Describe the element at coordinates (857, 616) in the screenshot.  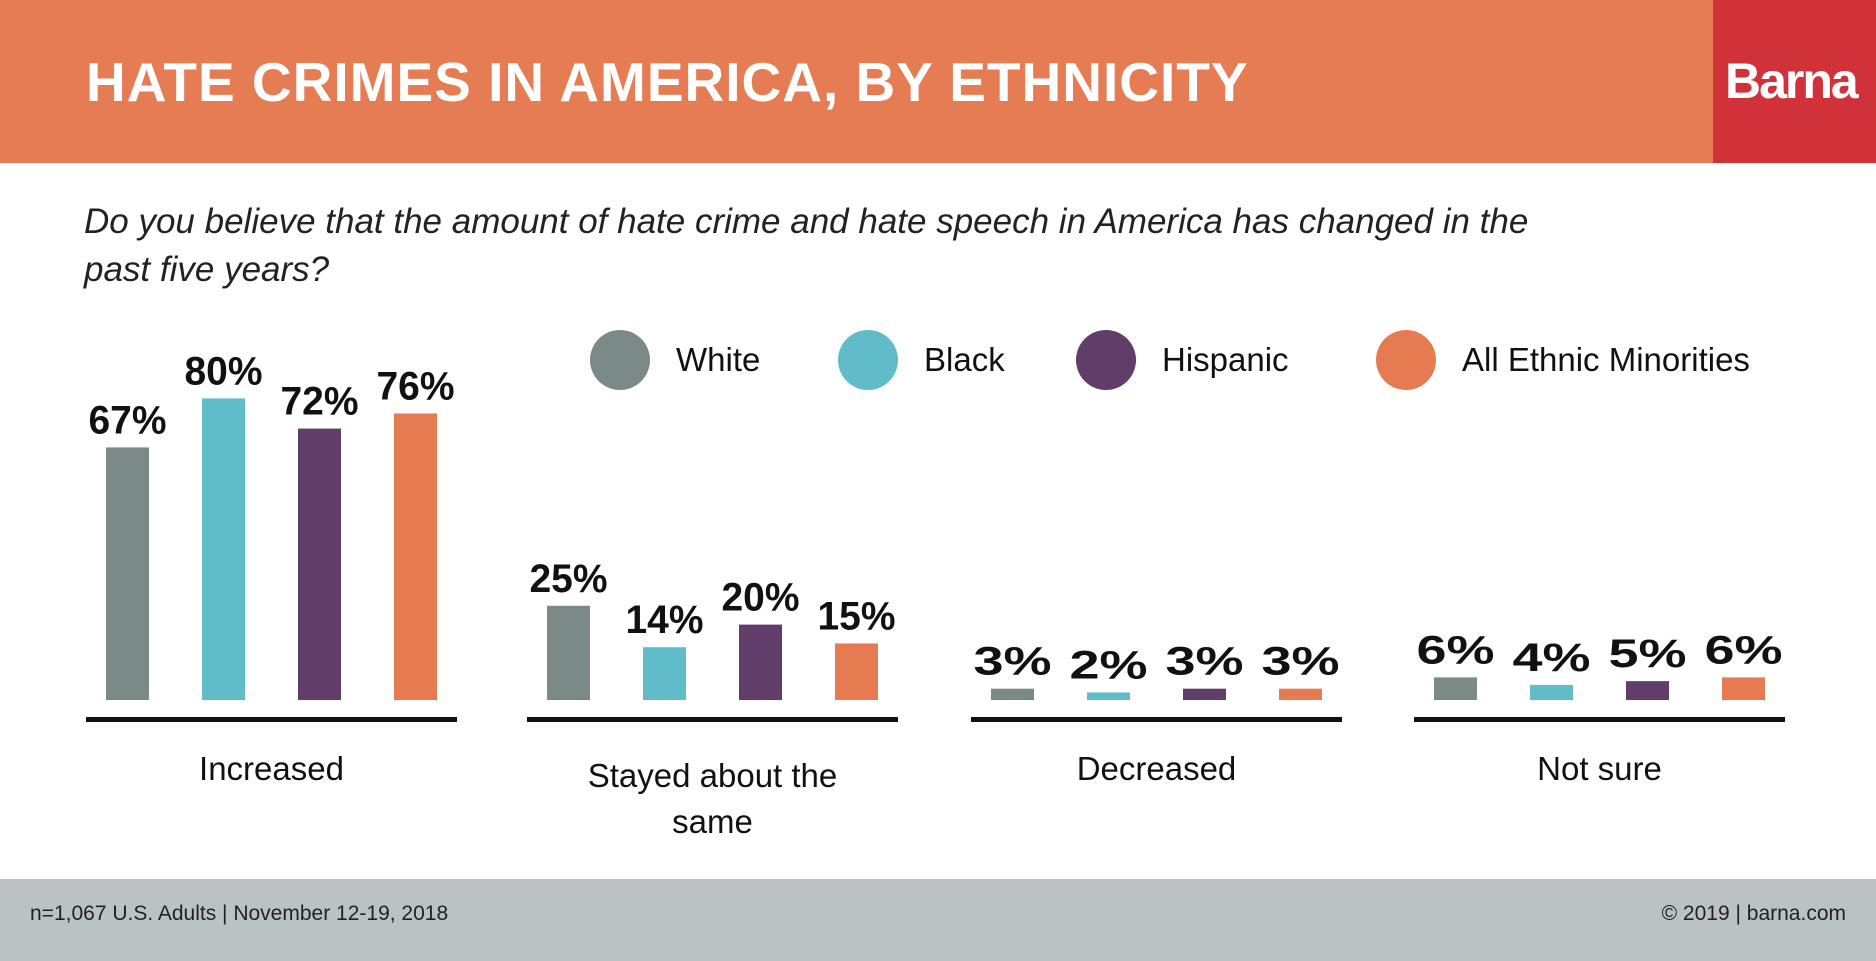
I see `data-label: 15%` at that location.